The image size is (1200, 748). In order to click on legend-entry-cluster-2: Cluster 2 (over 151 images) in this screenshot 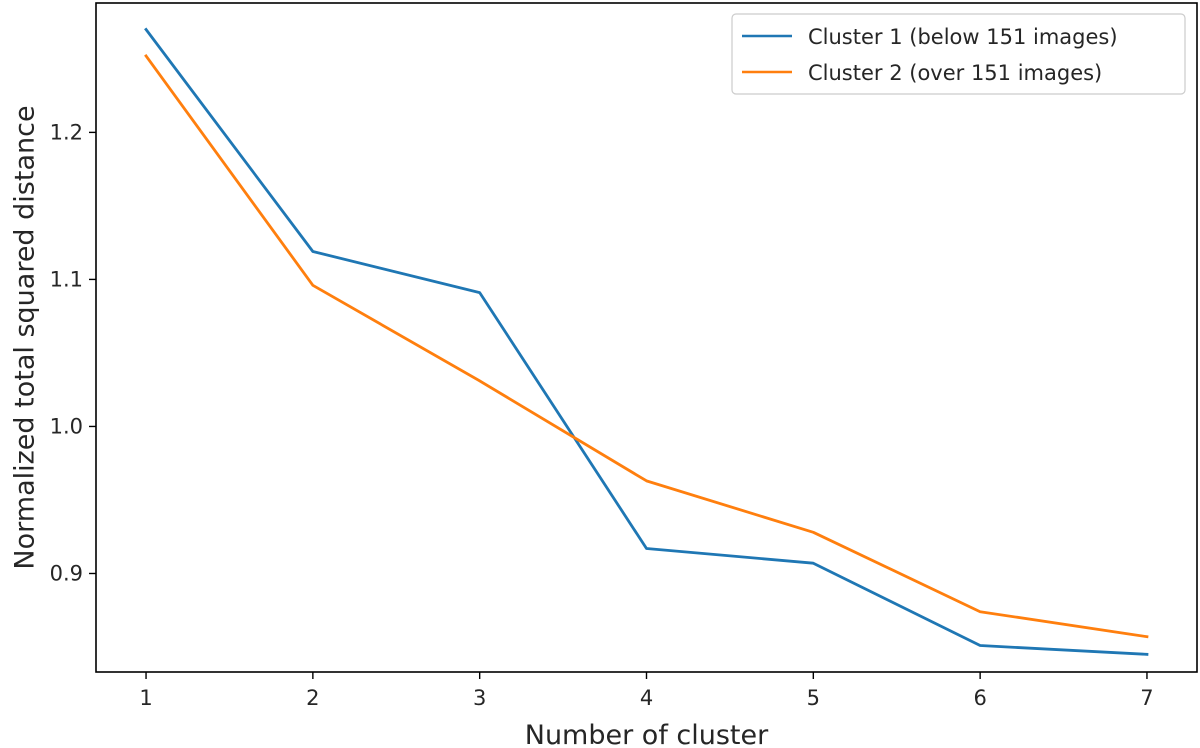, I will do `click(955, 73)`.